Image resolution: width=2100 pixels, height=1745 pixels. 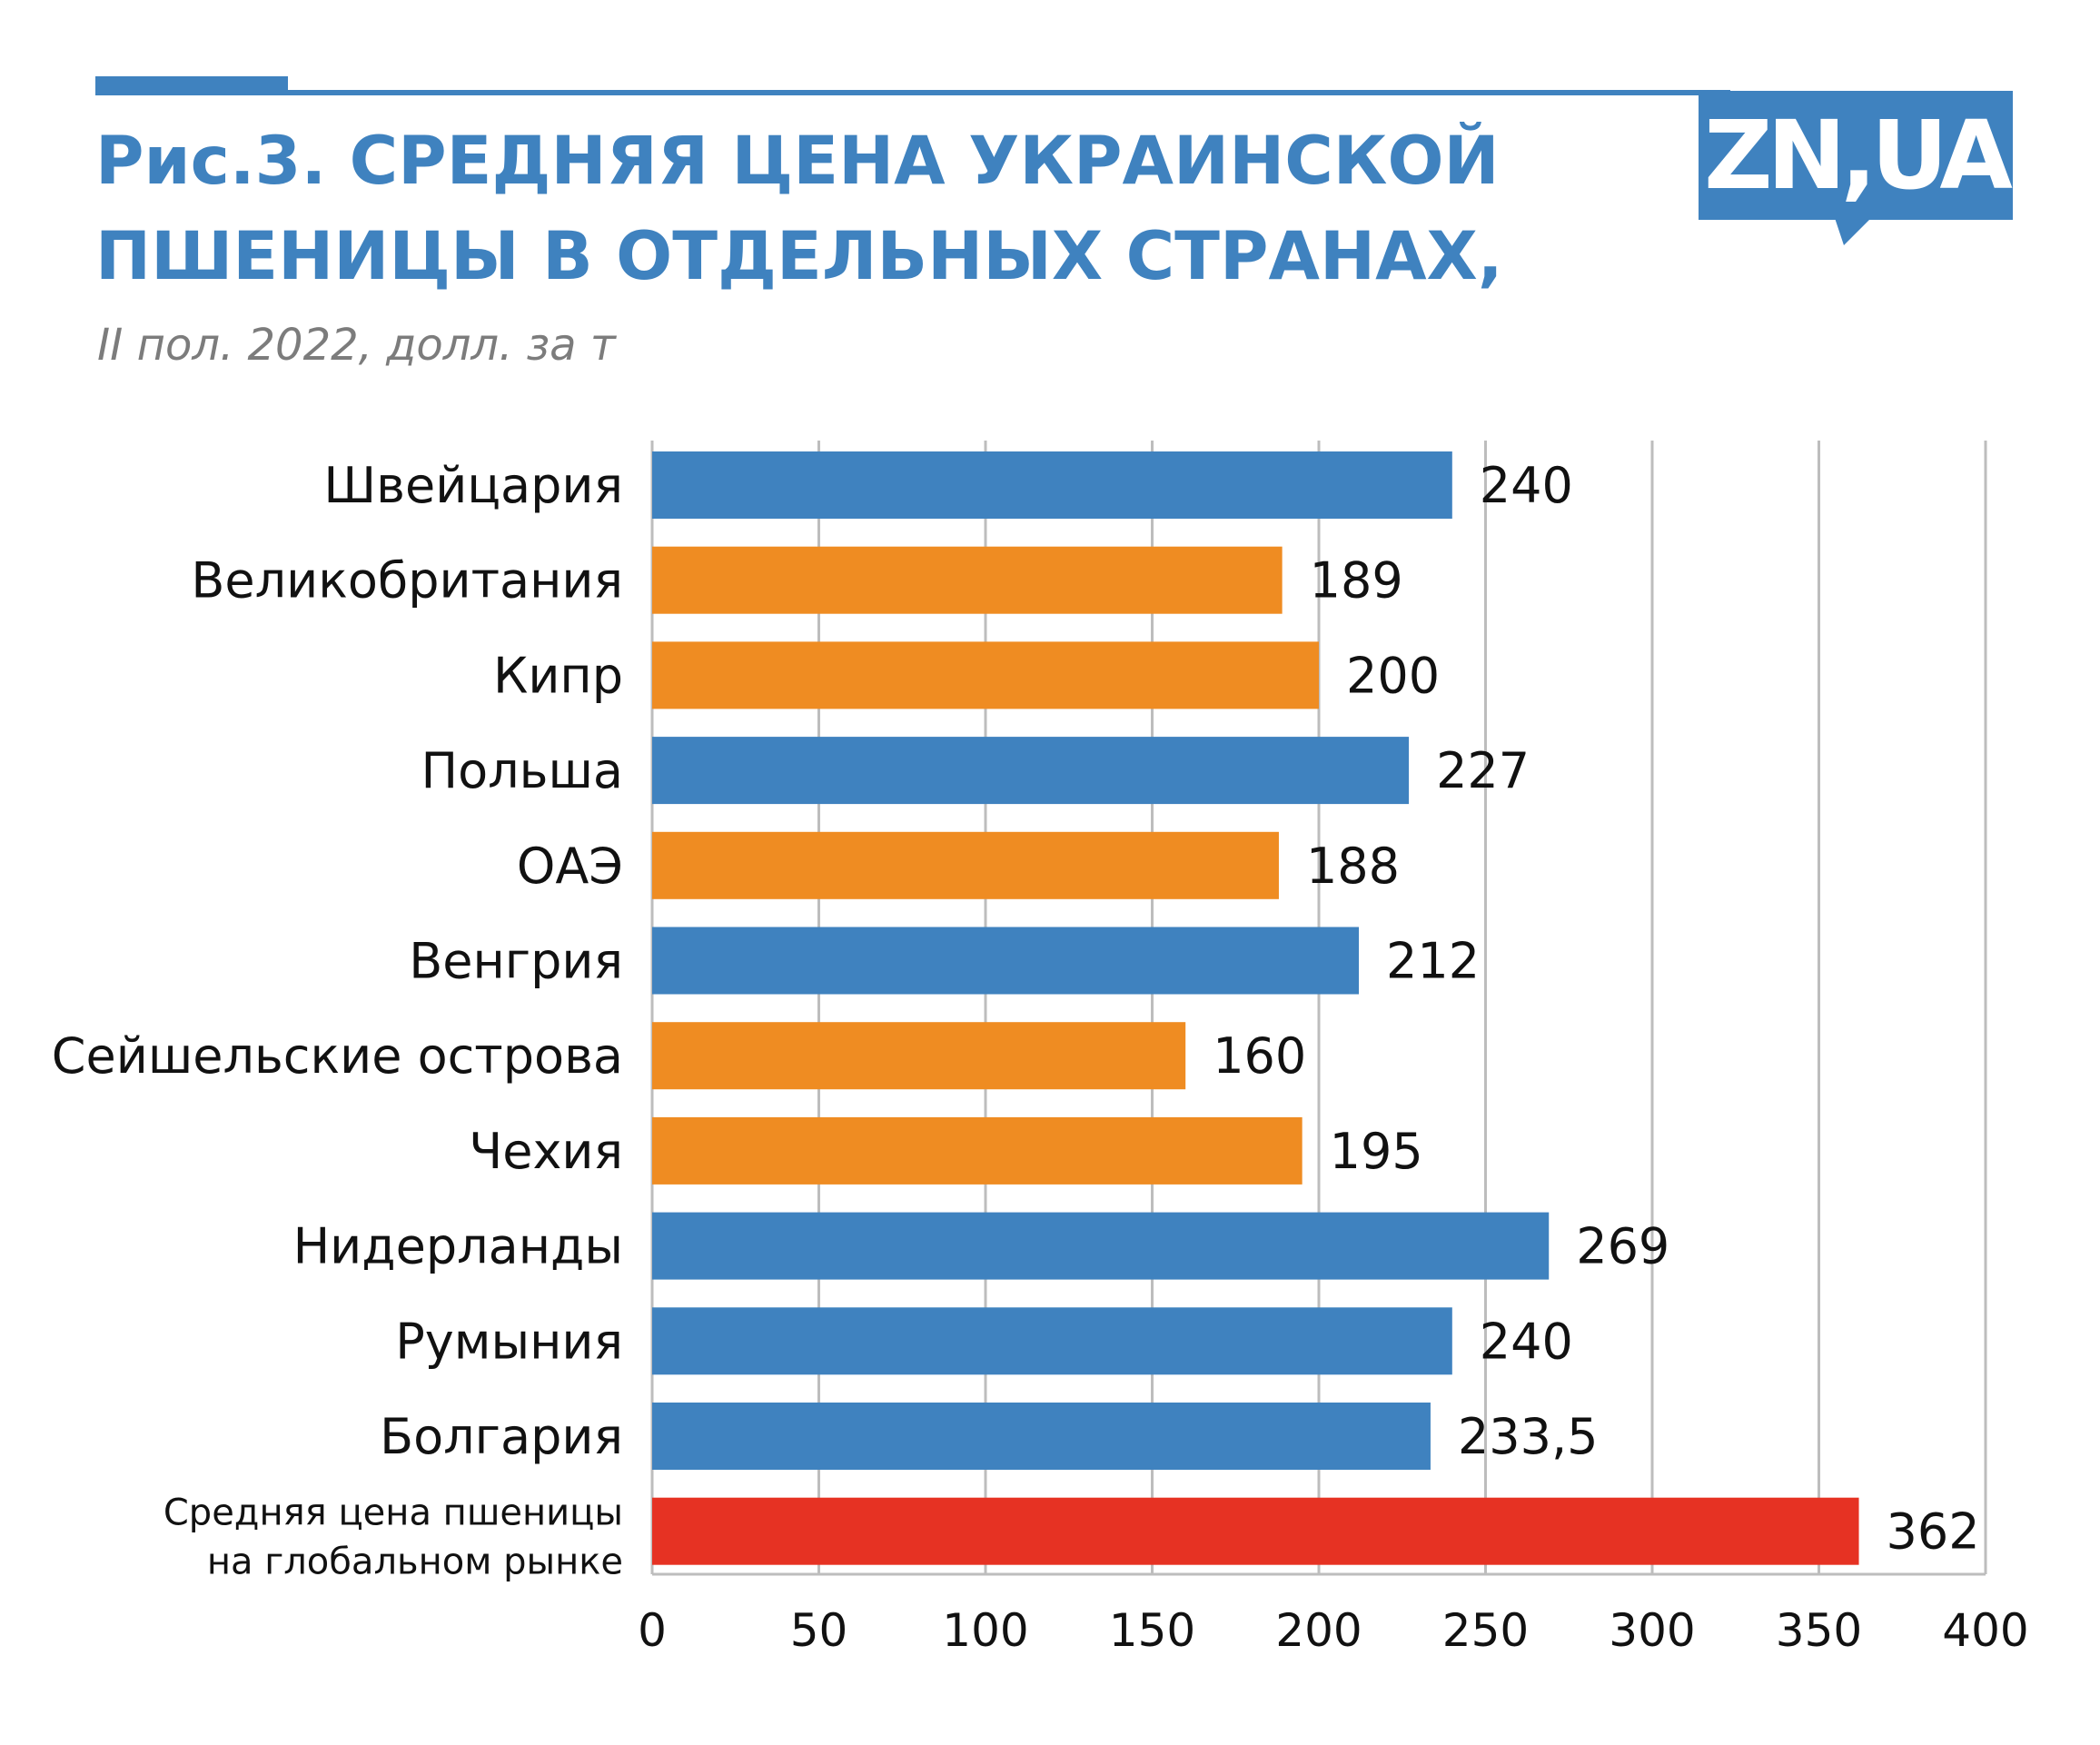 I want to click on category-label: Швейцария, so click(x=473, y=486).